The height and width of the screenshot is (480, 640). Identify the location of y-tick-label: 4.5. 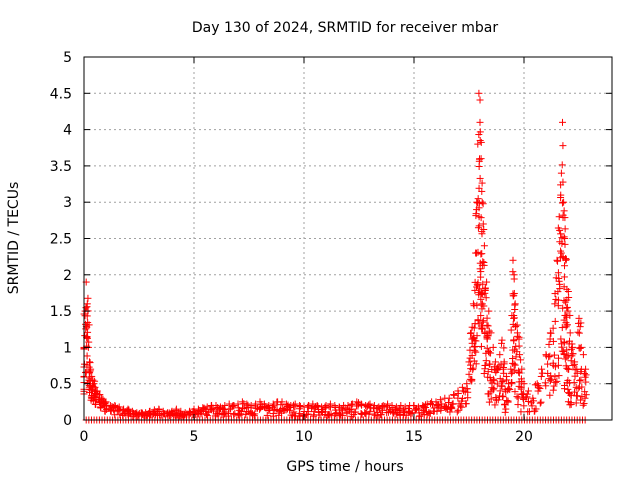
(61, 94).